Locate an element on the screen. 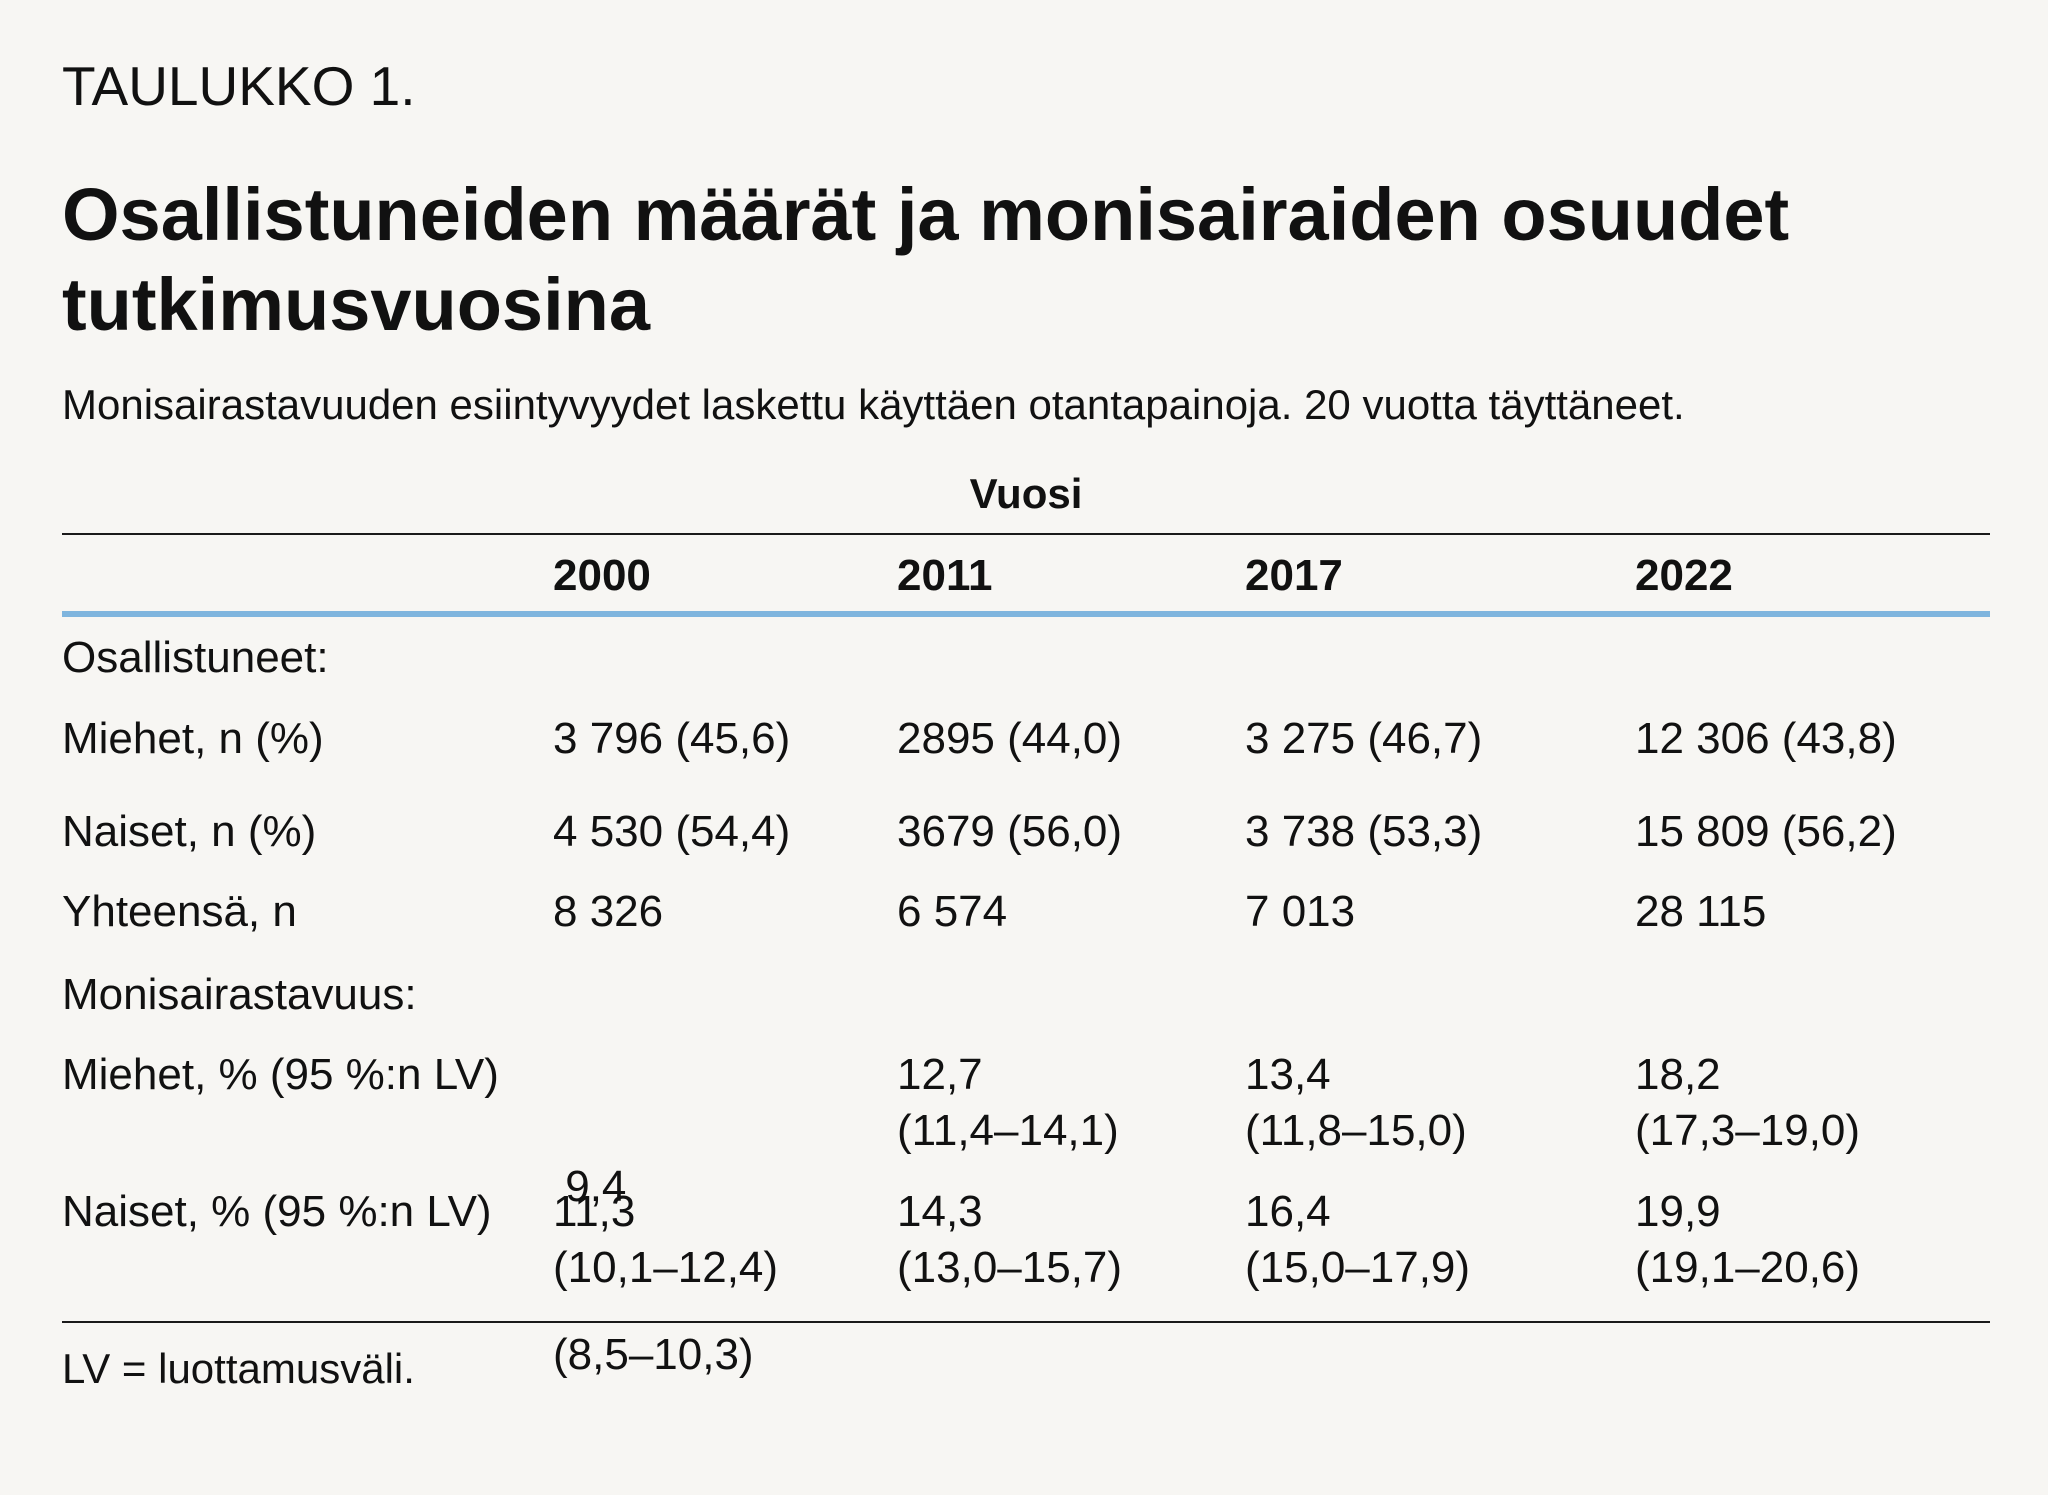 This screenshot has width=2048, height=1495. cell-value: 14,3 is located at coordinates (940, 1211).